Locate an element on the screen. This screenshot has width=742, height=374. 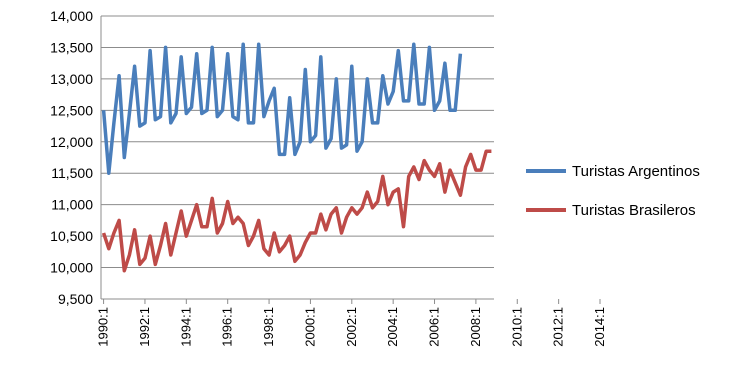
y-tick-label: 14,000 is located at coordinates (71, 16).